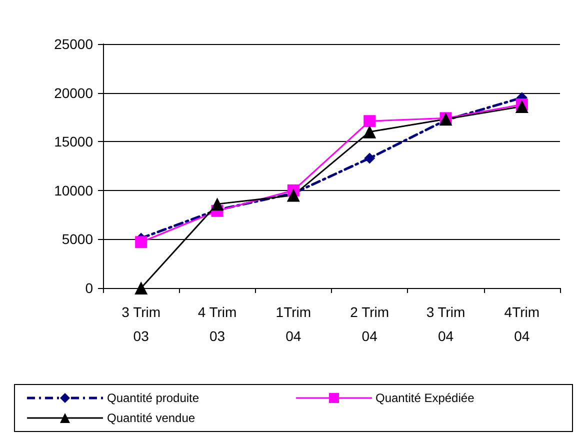  Describe the element at coordinates (217, 324) in the screenshot. I see `x-tick-label: 4 Trim 03` at that location.